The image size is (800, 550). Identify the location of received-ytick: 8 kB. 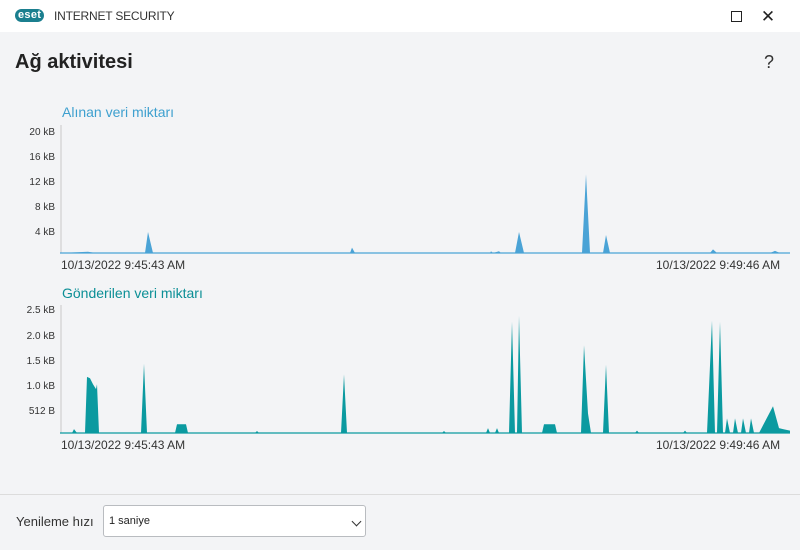
(44, 207).